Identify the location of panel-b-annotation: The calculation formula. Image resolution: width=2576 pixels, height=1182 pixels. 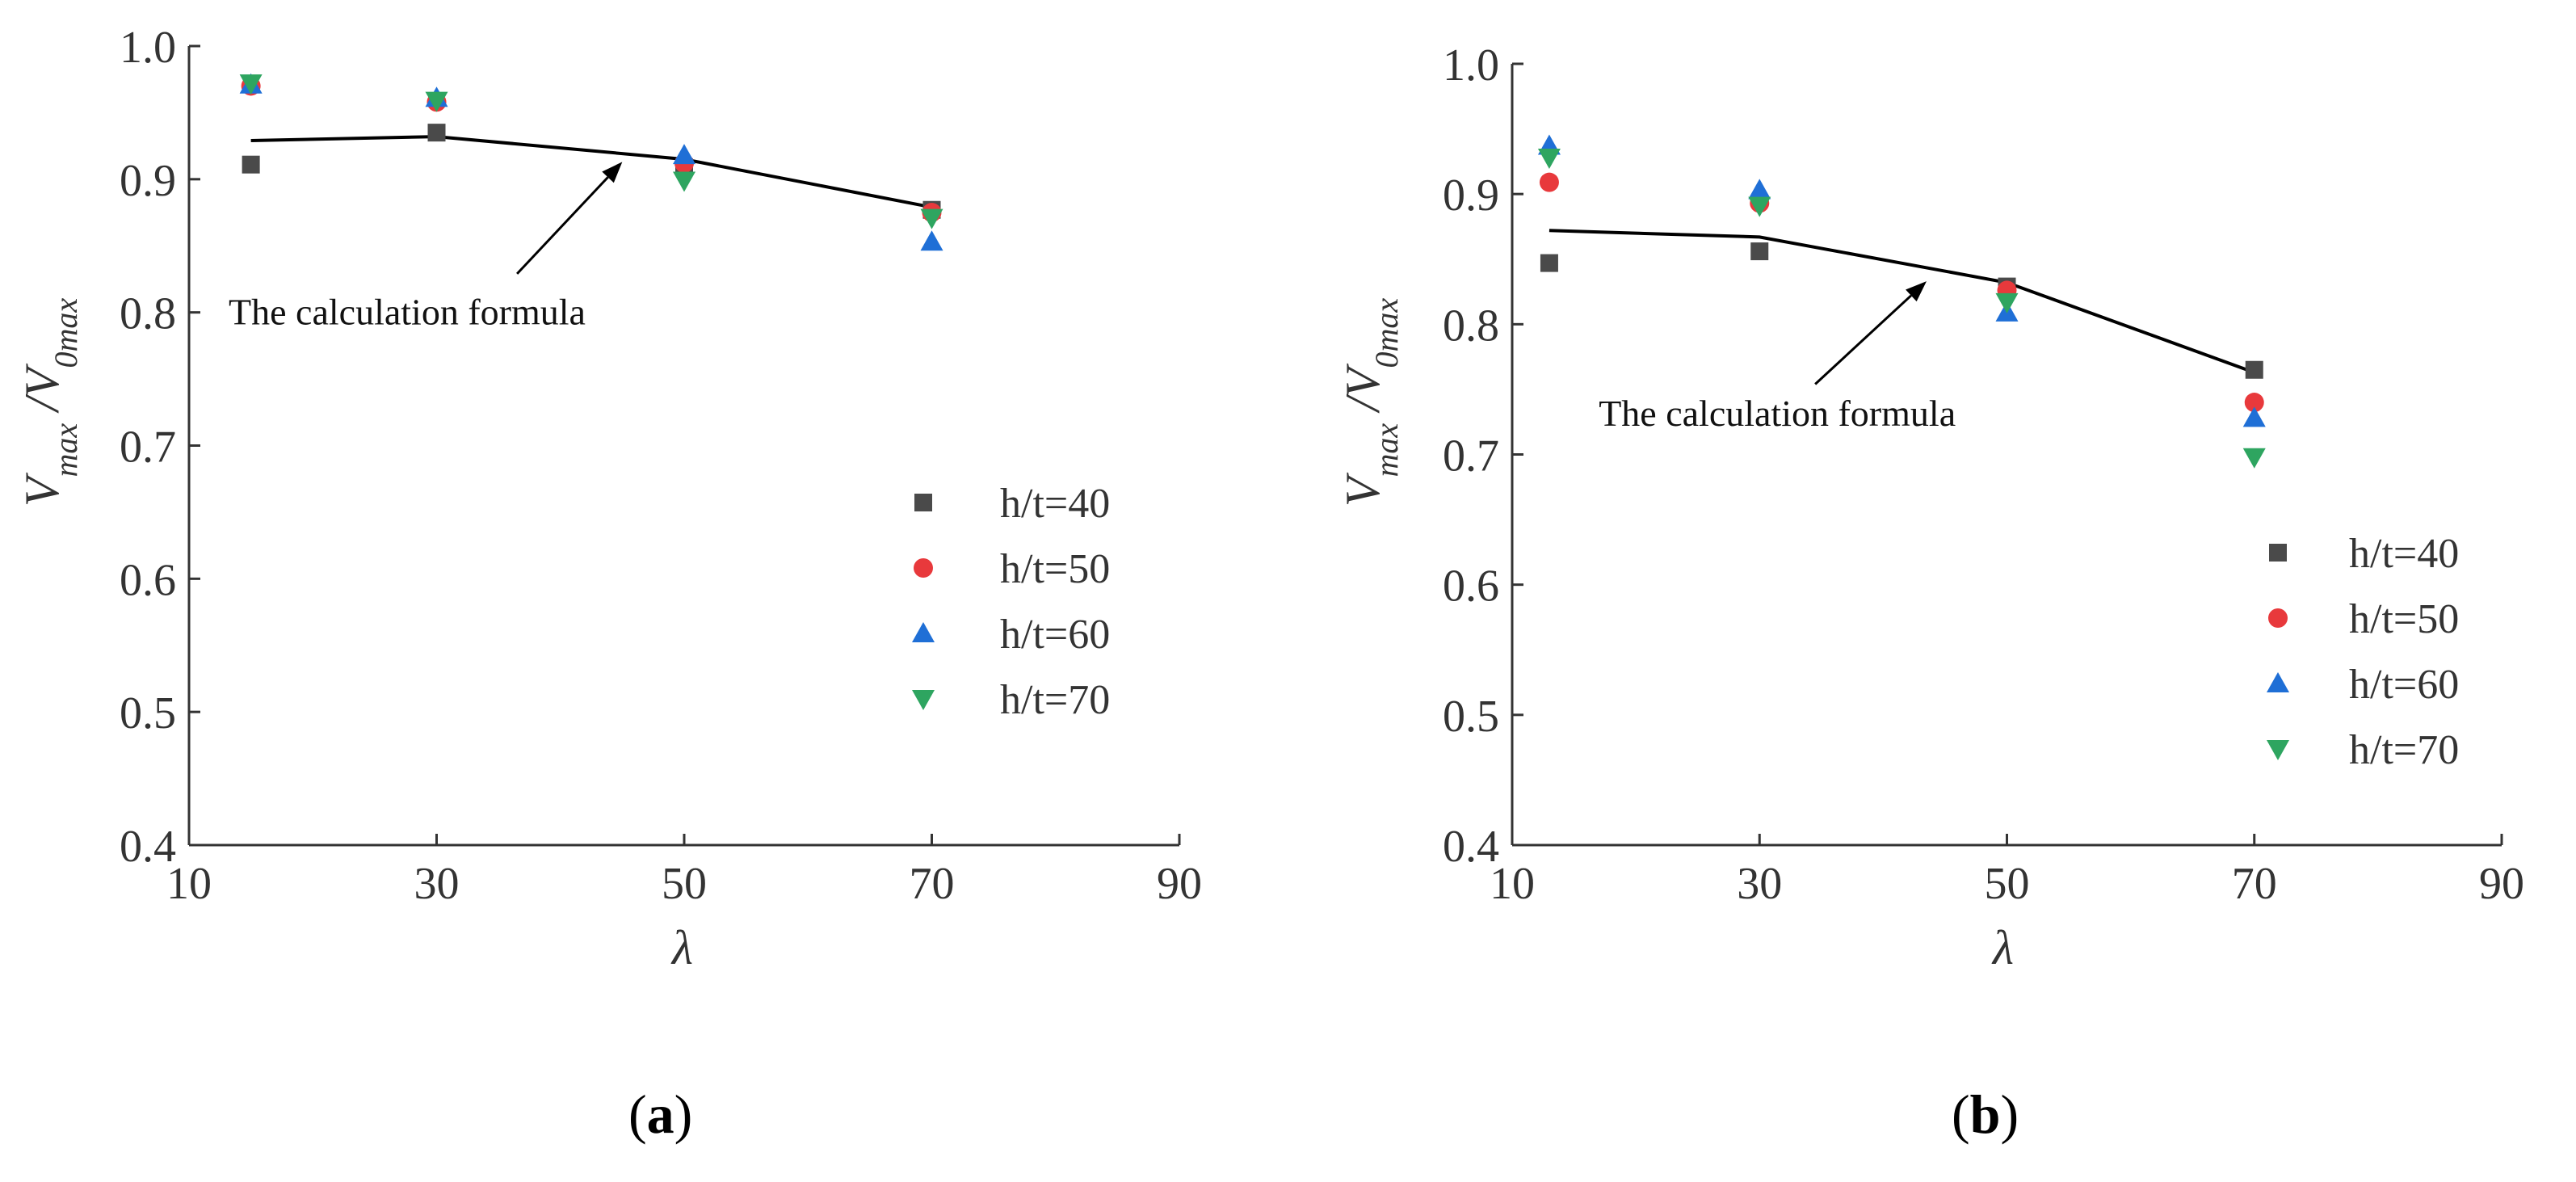
(1777, 357).